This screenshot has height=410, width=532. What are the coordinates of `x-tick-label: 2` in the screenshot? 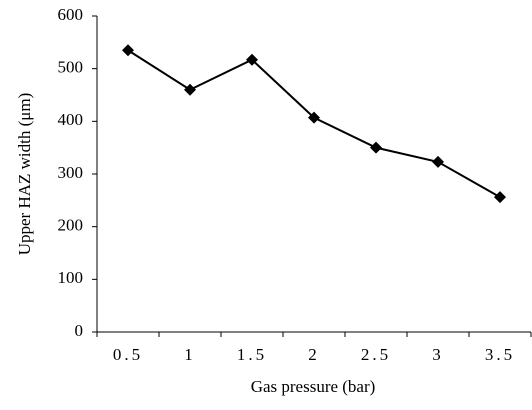 It's located at (314, 354).